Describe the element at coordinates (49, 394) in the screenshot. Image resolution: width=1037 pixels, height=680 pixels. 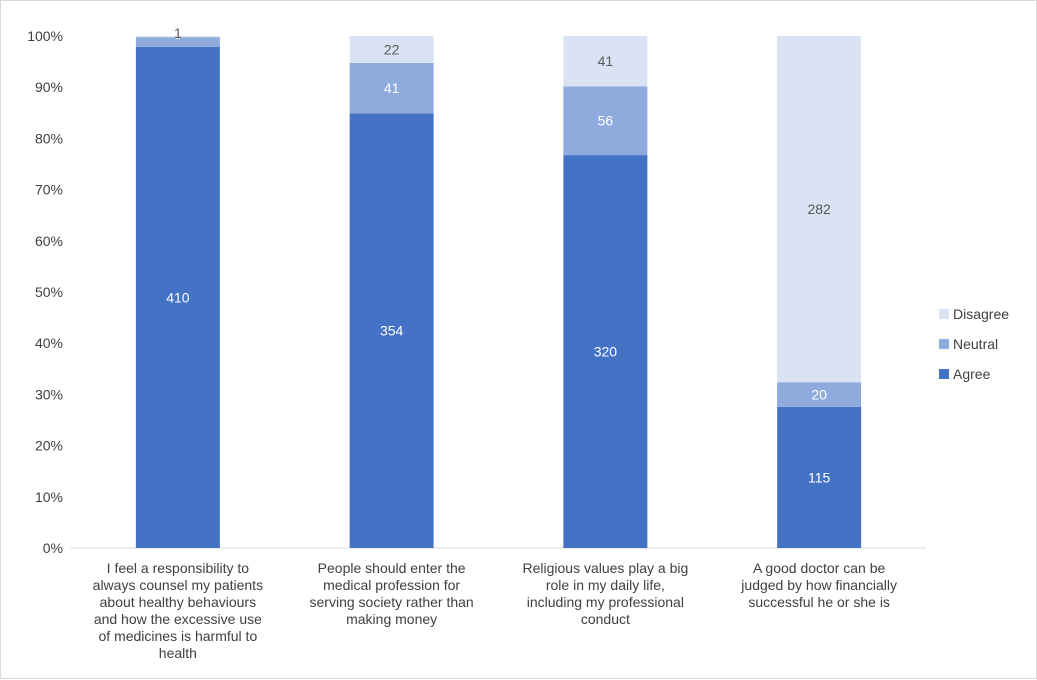
I see `y-tick-label: 30%` at that location.